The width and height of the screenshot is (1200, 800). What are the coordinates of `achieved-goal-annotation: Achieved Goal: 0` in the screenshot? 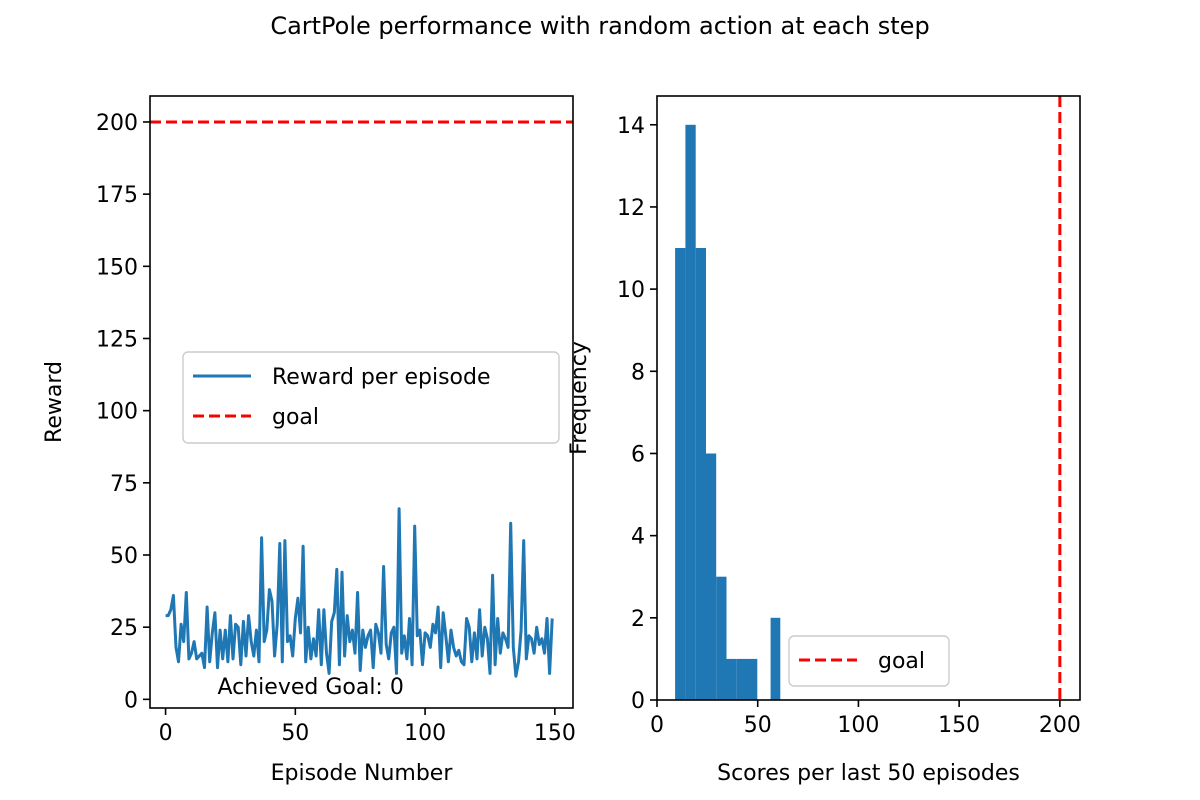 It's located at (310, 687).